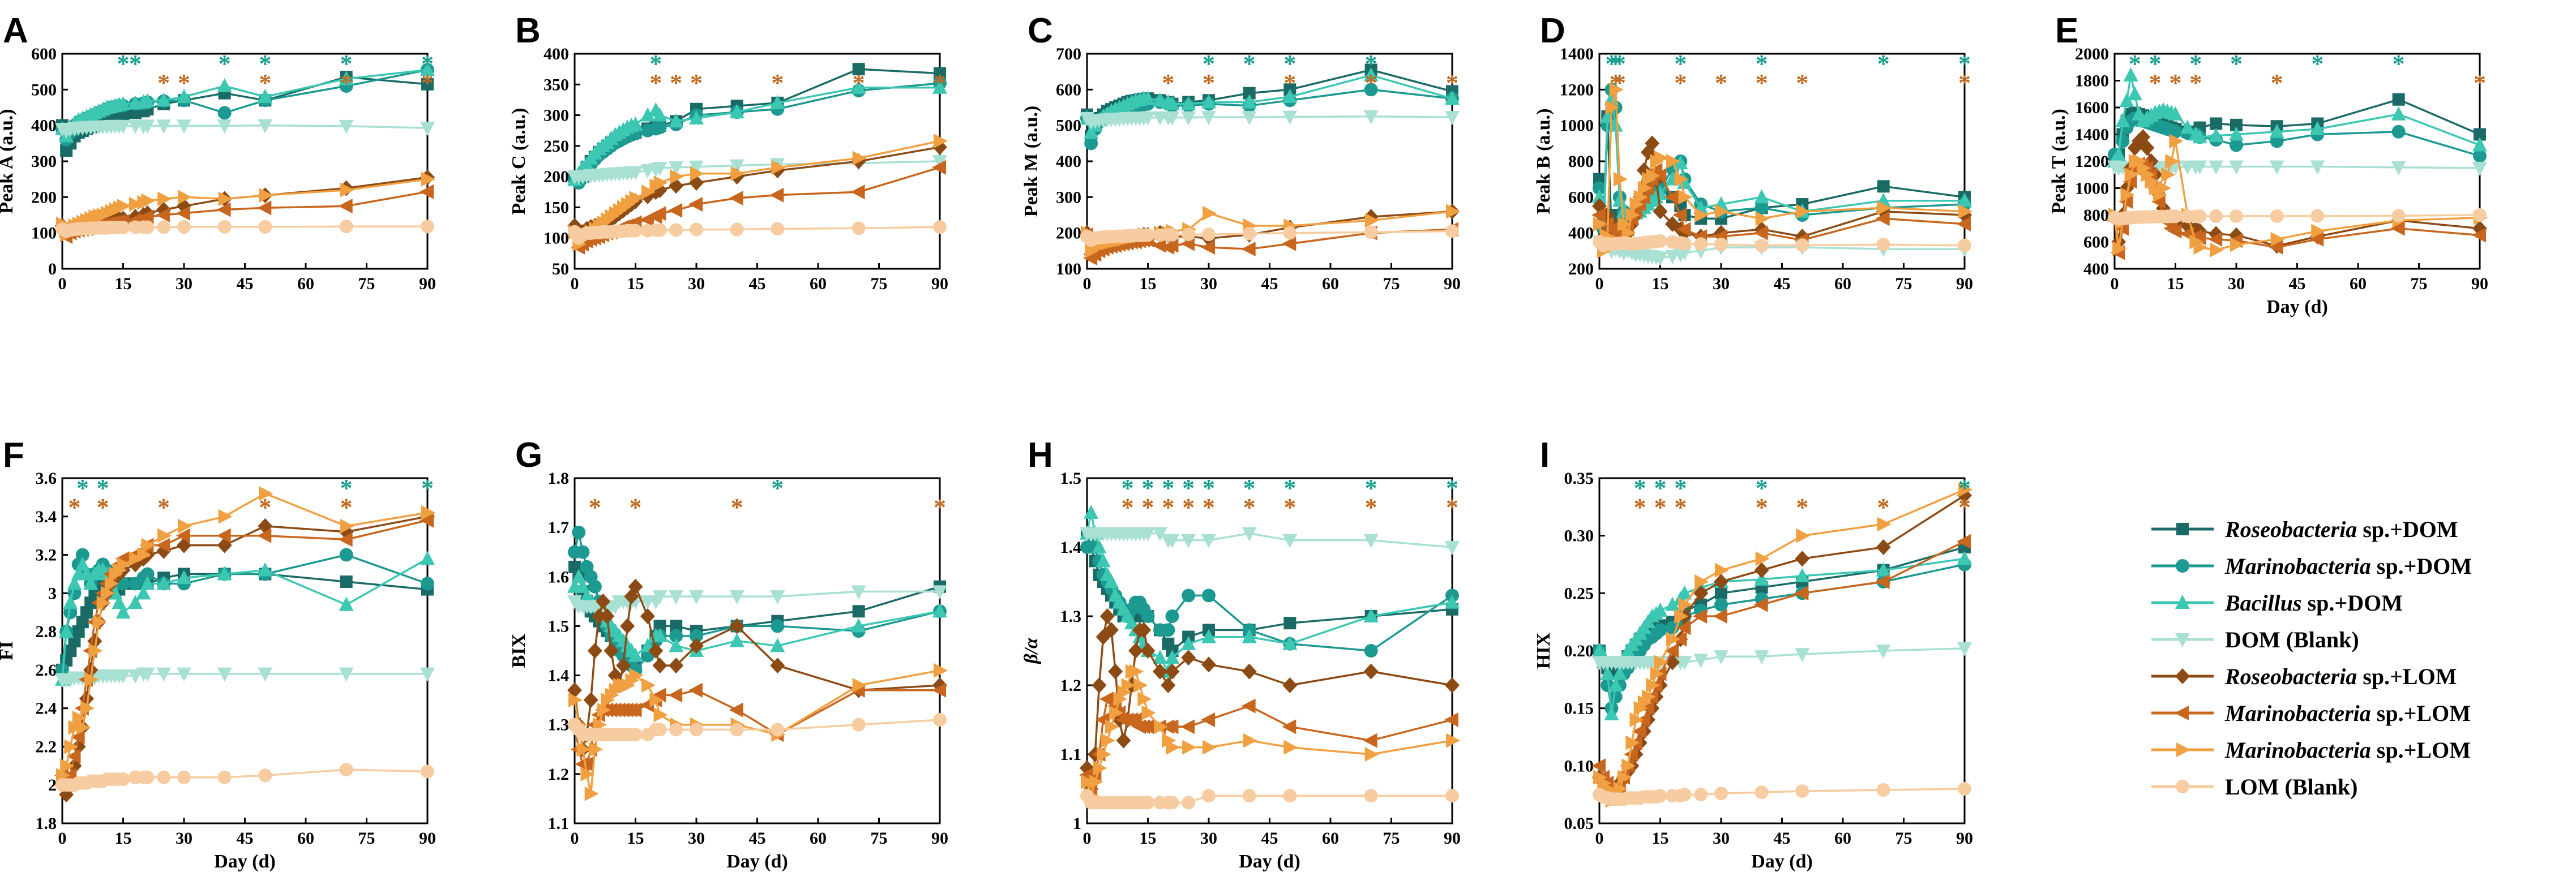 The image size is (2576, 872). Describe the element at coordinates (1087, 838) in the screenshot. I see `x-tick-label: 0` at that location.